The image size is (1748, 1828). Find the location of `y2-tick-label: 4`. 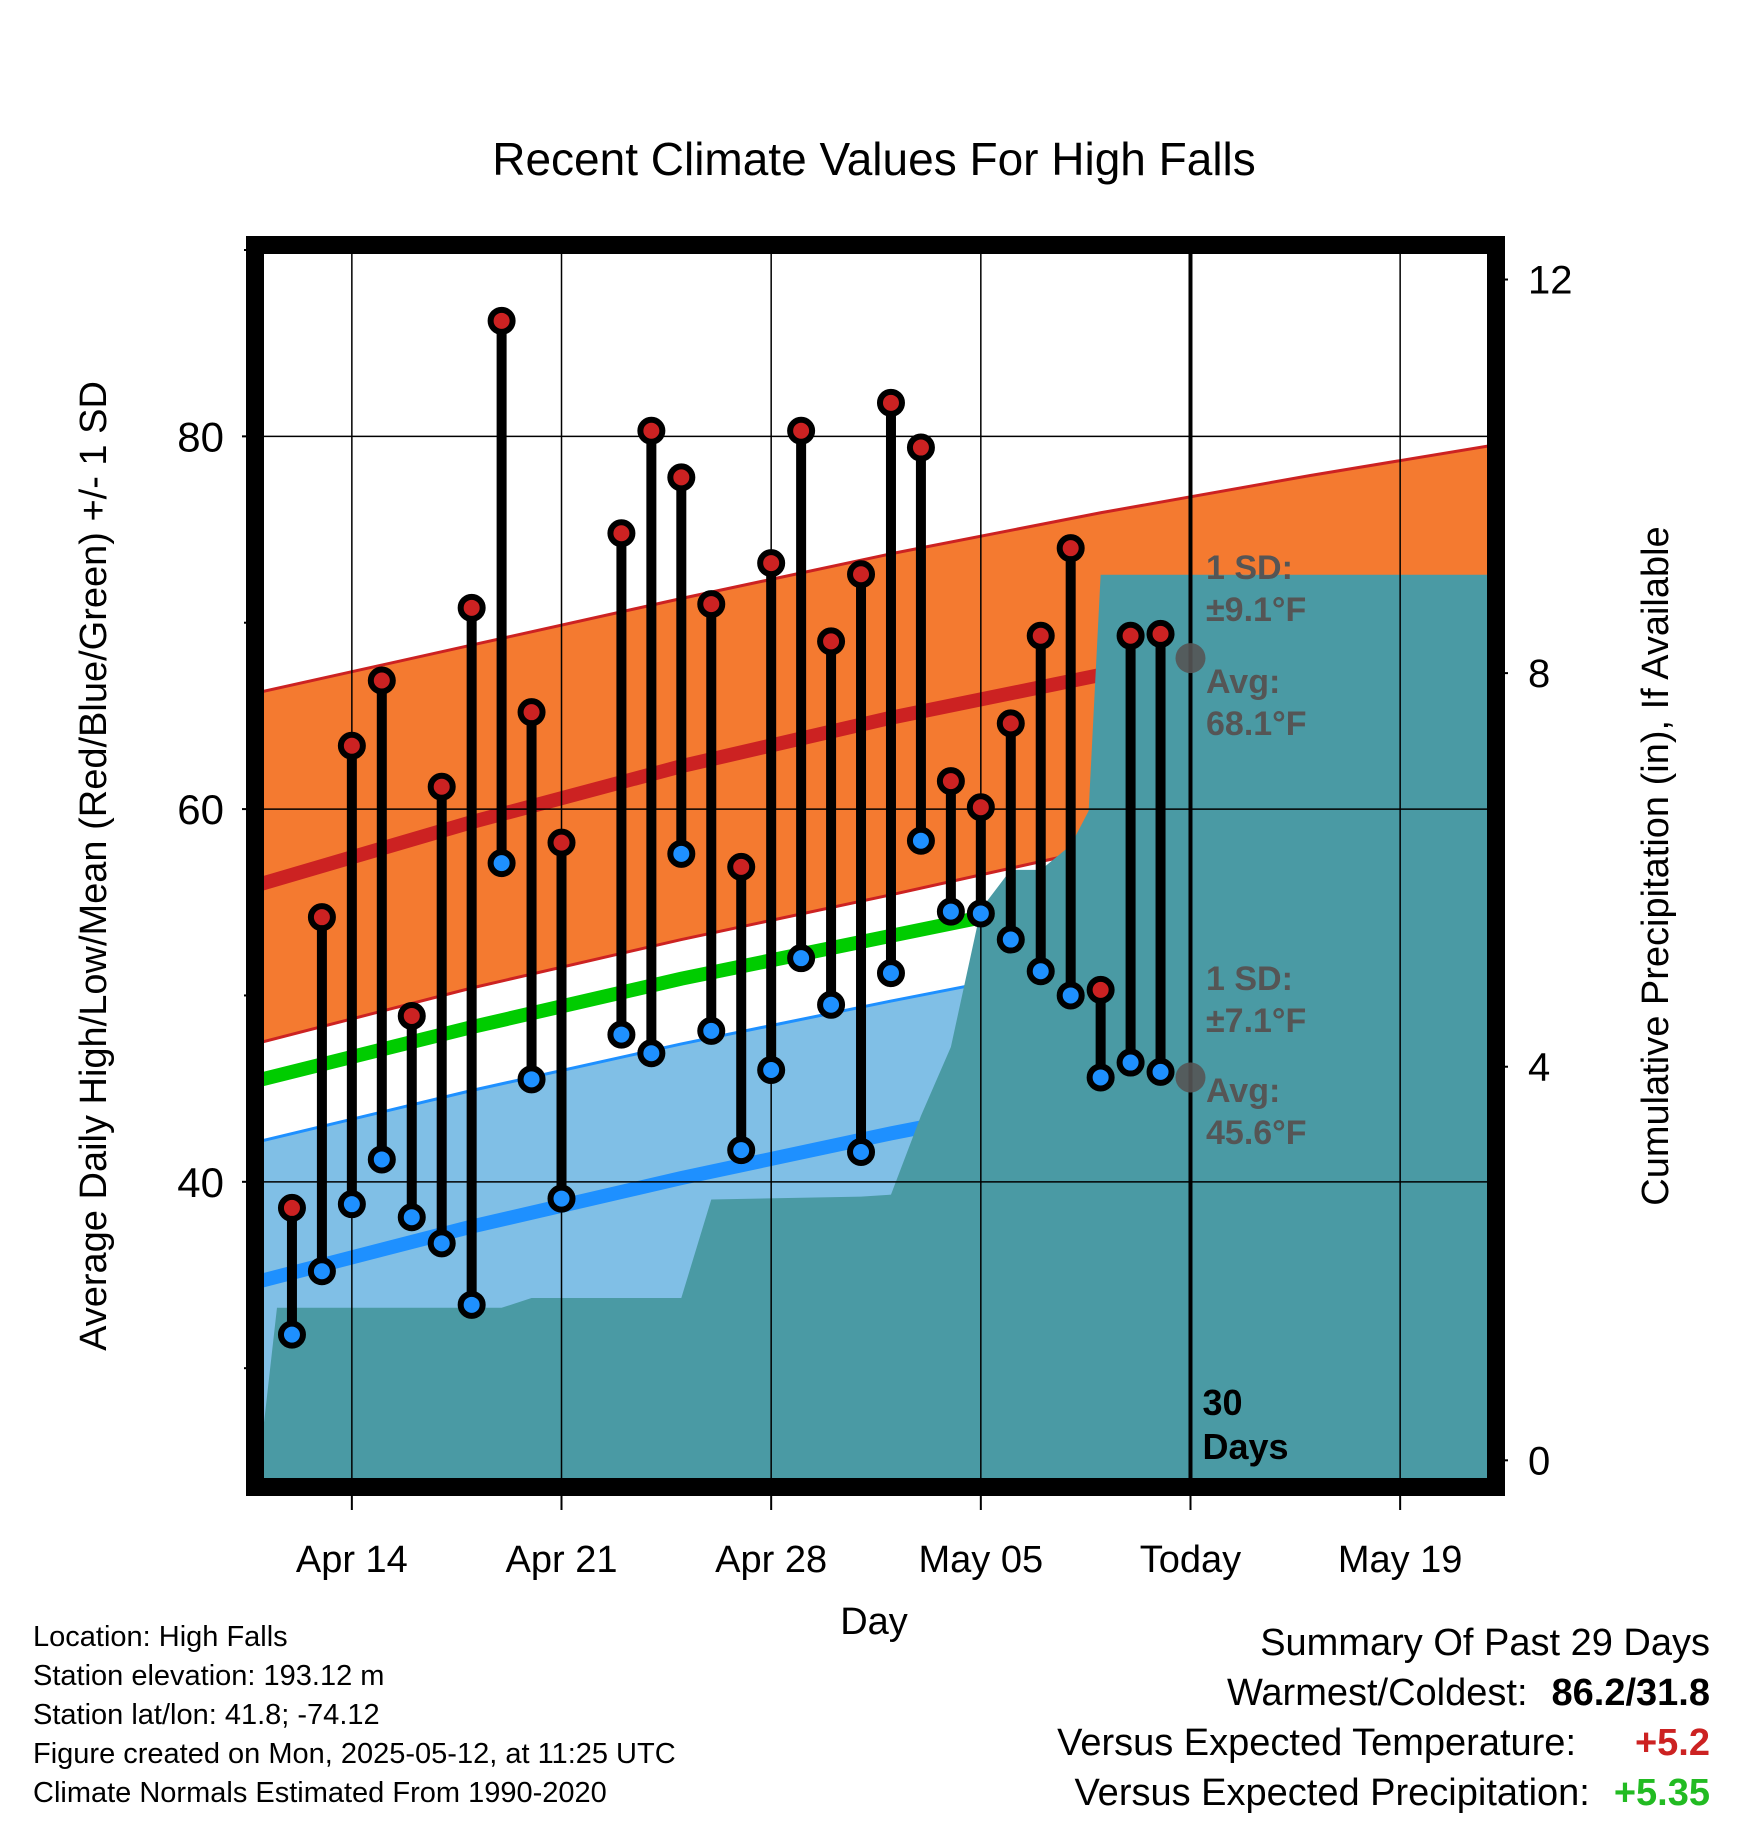

y2-tick-label: 4 is located at coordinates (1539, 1068).